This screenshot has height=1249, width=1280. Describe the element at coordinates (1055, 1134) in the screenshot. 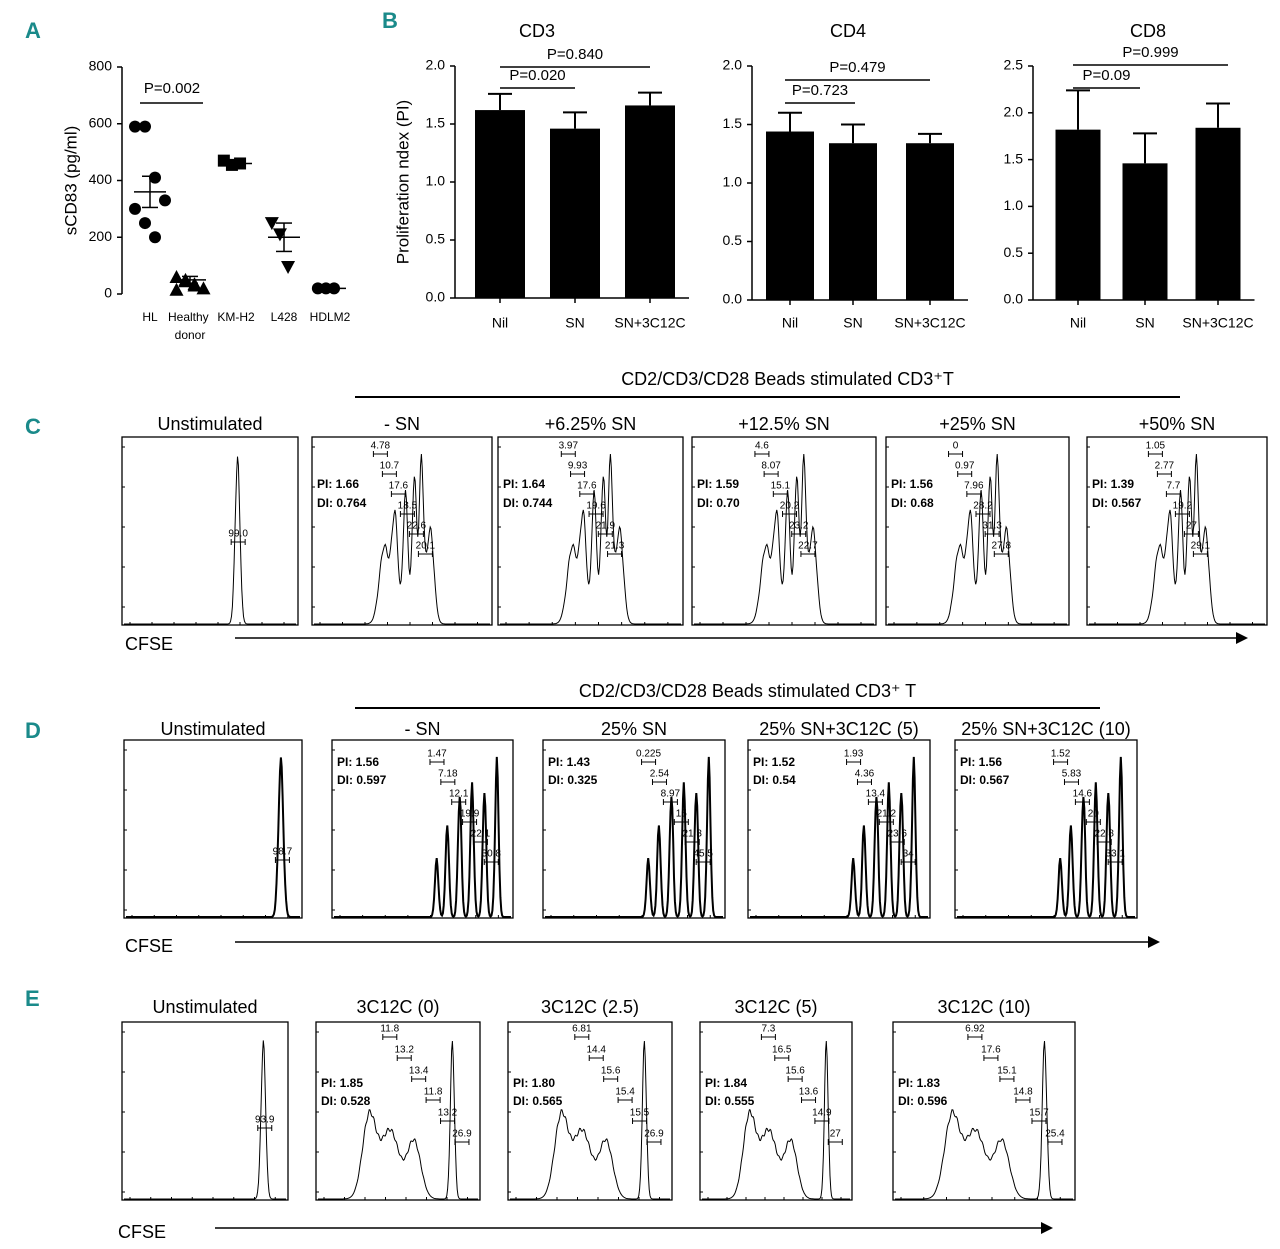

I see `gate-label: 25.4` at that location.